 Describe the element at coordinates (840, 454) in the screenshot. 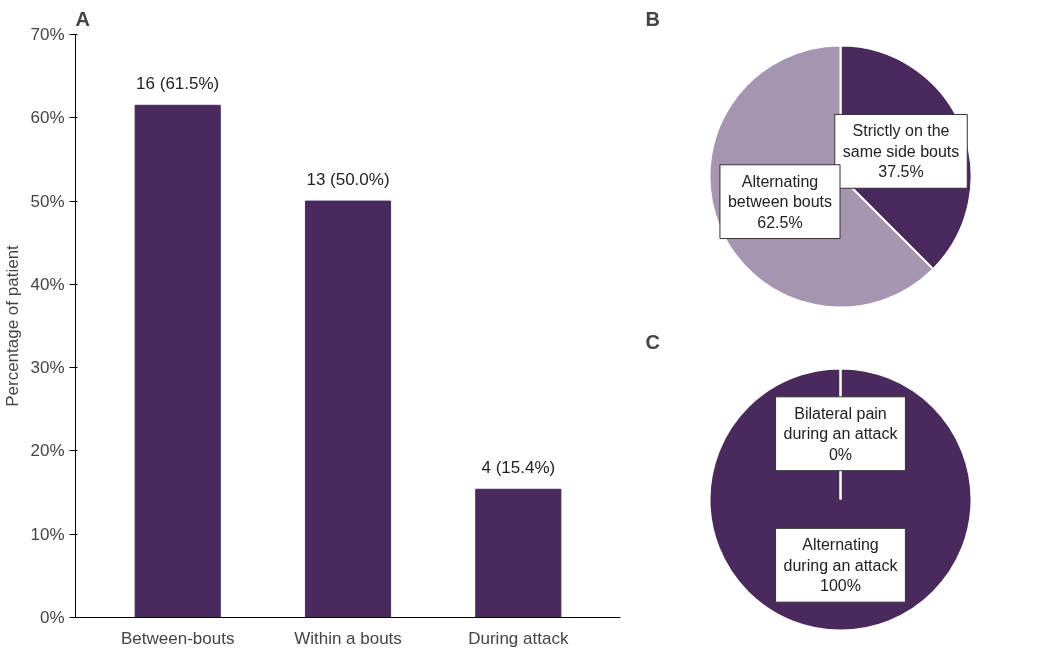

I see `text: 0%` at that location.